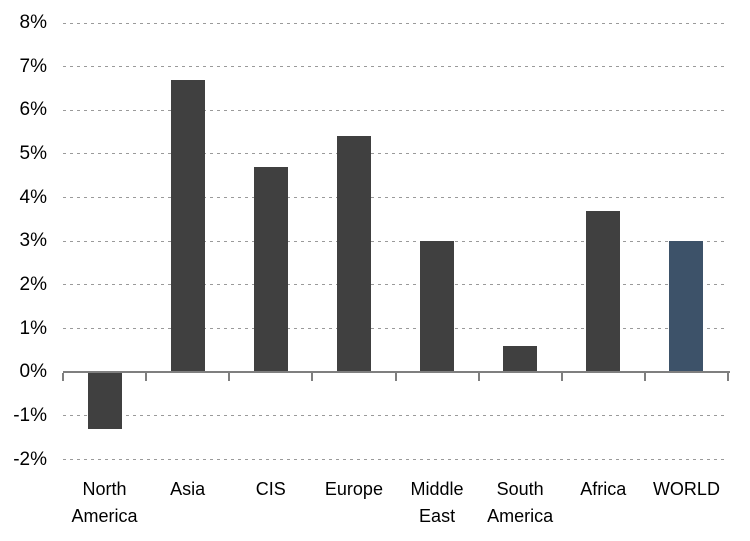  Describe the element at coordinates (603, 489) in the screenshot. I see `x-axis-label-africa: Africa` at that location.